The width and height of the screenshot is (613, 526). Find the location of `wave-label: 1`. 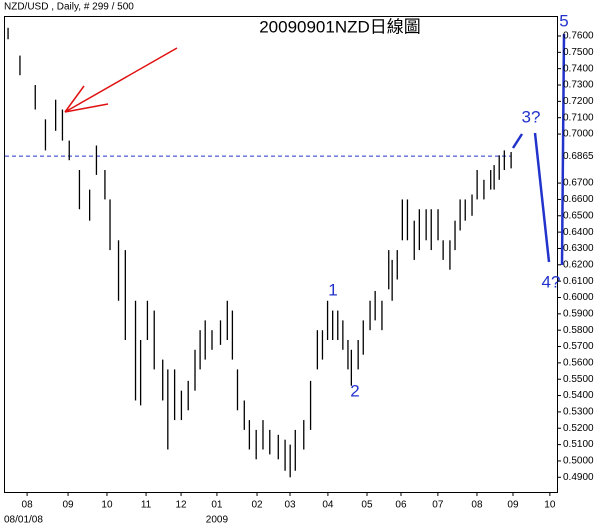

wave-label: 1 is located at coordinates (332, 289).